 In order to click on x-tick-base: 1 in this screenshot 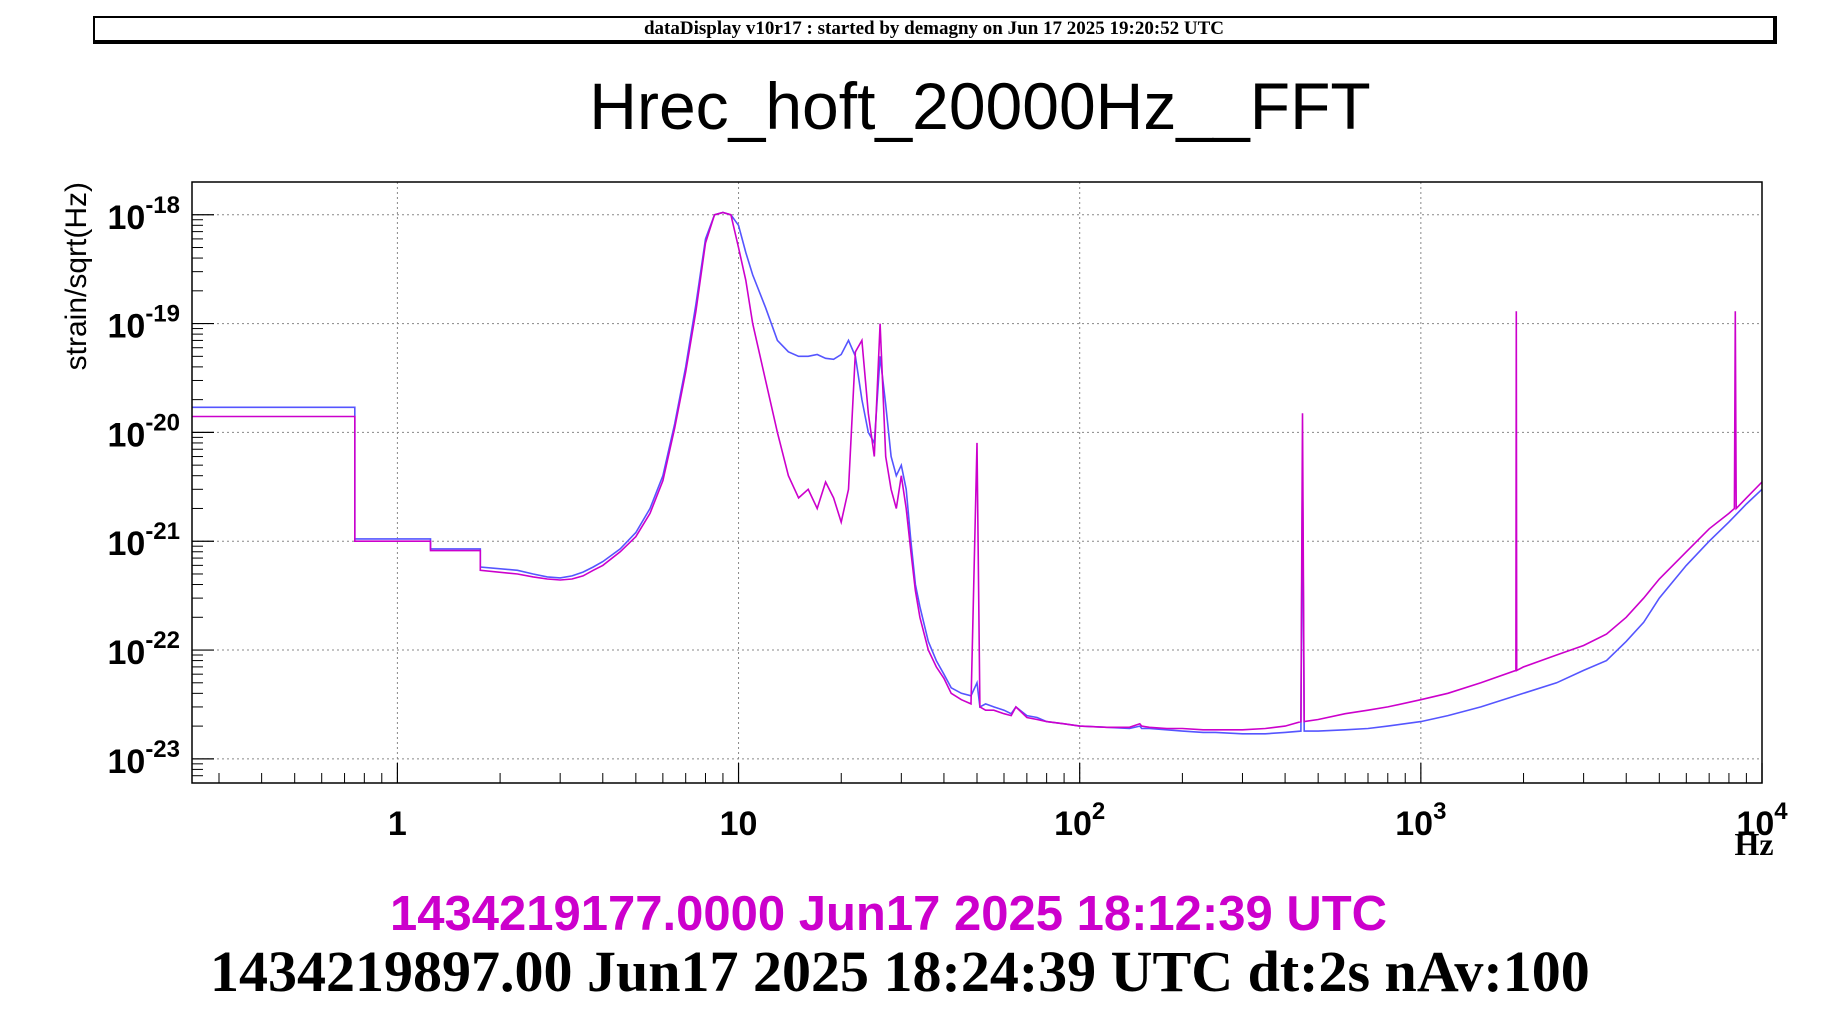, I will do `click(397, 824)`.